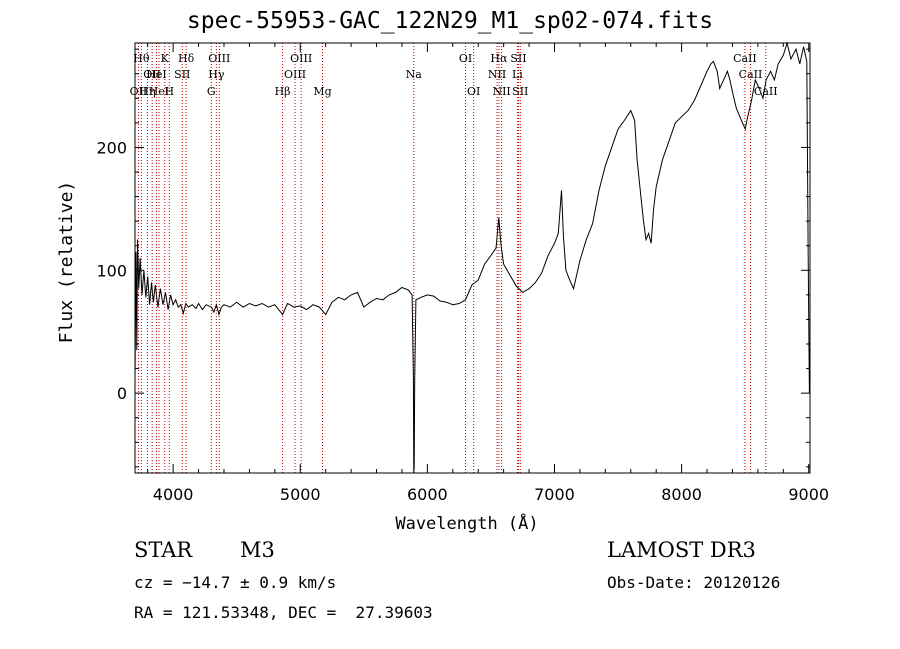 Image resolution: width=900 pixels, height=649 pixels. What do you see at coordinates (147, 91) in the screenshot?
I see `spectral-line-label: Hη` at bounding box center [147, 91].